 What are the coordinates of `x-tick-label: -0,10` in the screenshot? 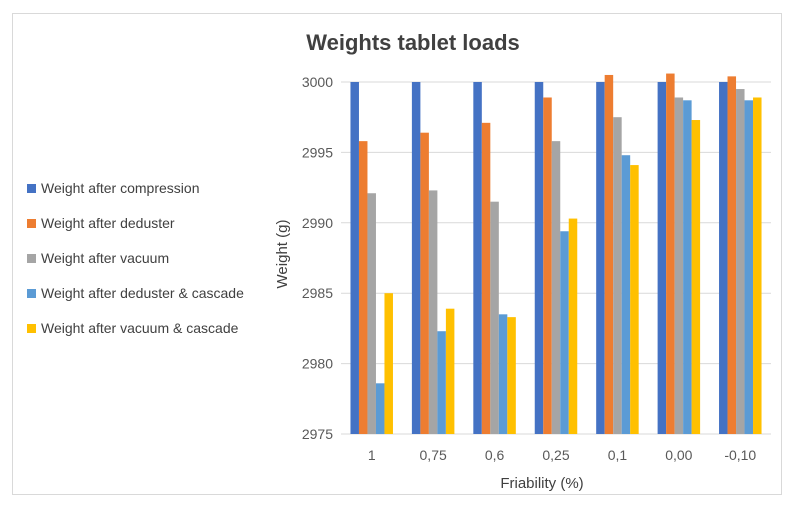 It's located at (740, 455).